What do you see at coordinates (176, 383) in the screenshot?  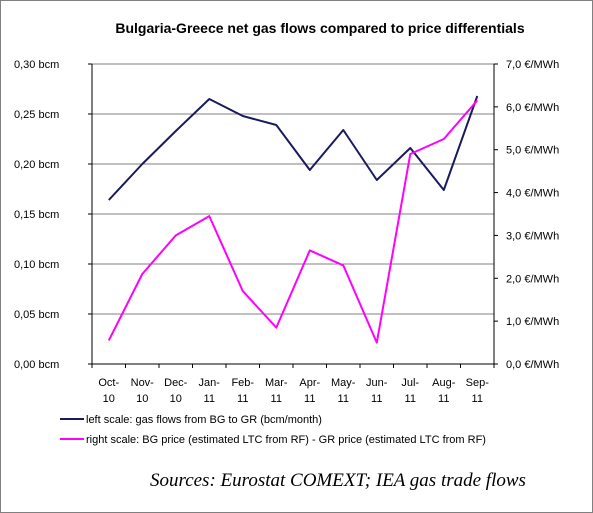 I see `x-tick-label: Dec-` at bounding box center [176, 383].